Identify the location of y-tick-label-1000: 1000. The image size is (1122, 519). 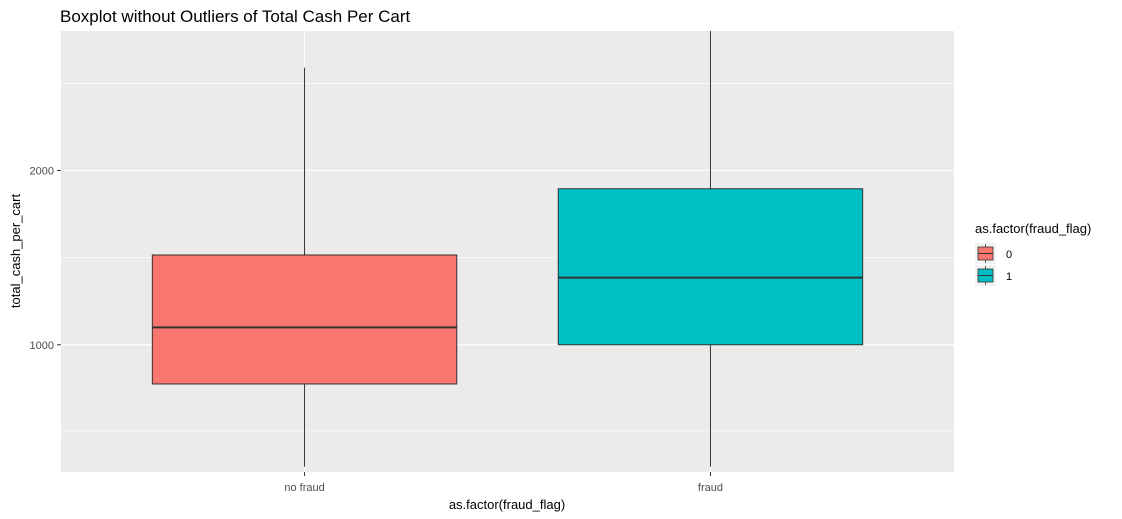
(42, 346).